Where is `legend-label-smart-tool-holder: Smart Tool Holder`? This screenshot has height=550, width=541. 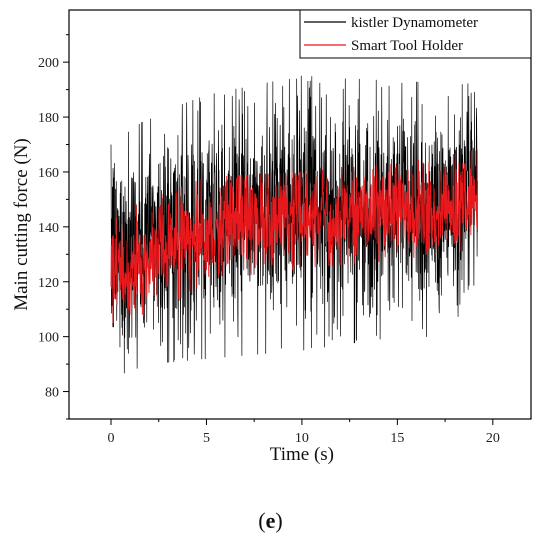 legend-label-smart-tool-holder: Smart Tool Holder is located at coordinates (407, 46).